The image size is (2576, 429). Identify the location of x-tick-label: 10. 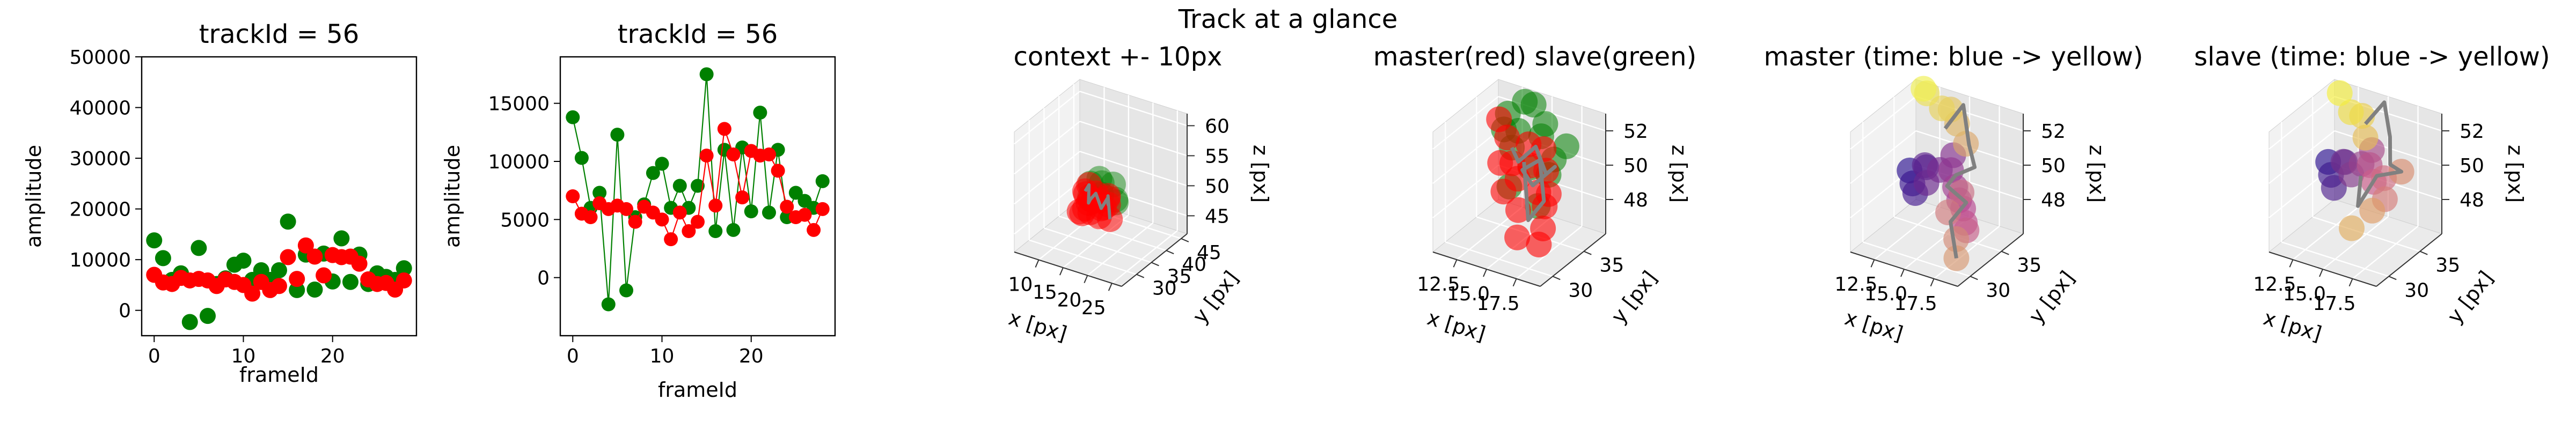
(662, 356).